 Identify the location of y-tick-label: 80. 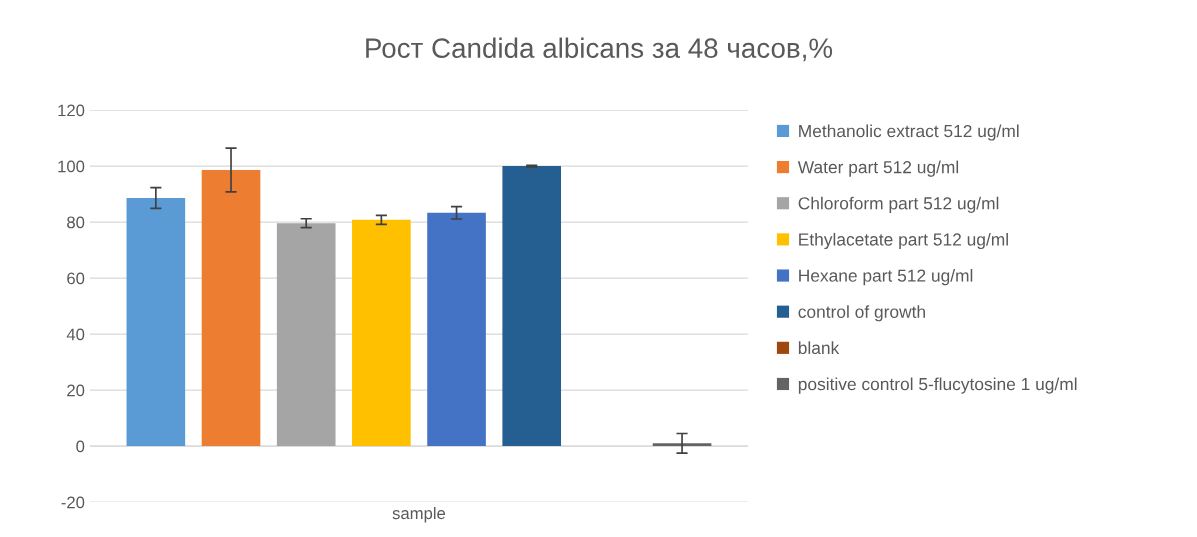
(76, 222).